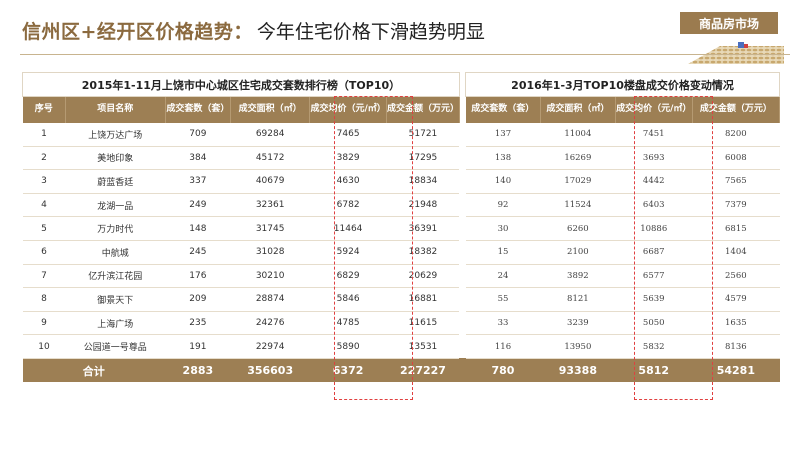 The height and width of the screenshot is (450, 800). What do you see at coordinates (729, 23) in the screenshot?
I see `section-tag: 商品房市场` at bounding box center [729, 23].